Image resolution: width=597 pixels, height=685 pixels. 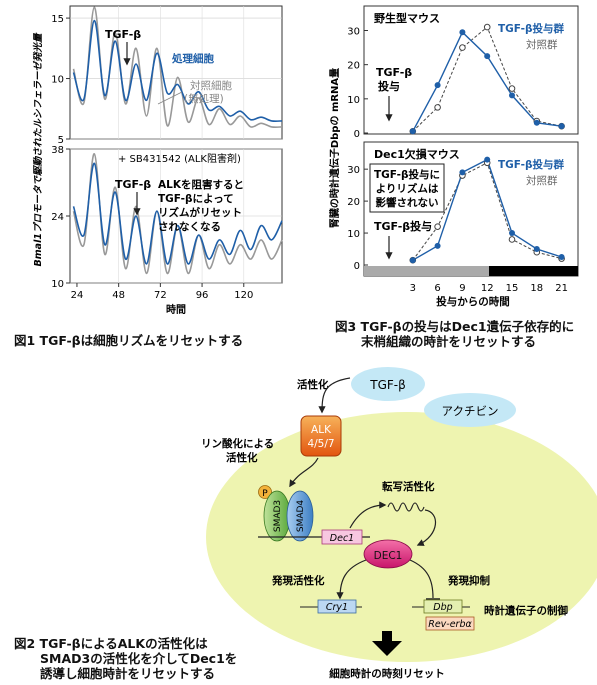 I want to click on fig1-y-tick-label: 38, so click(x=57, y=150).